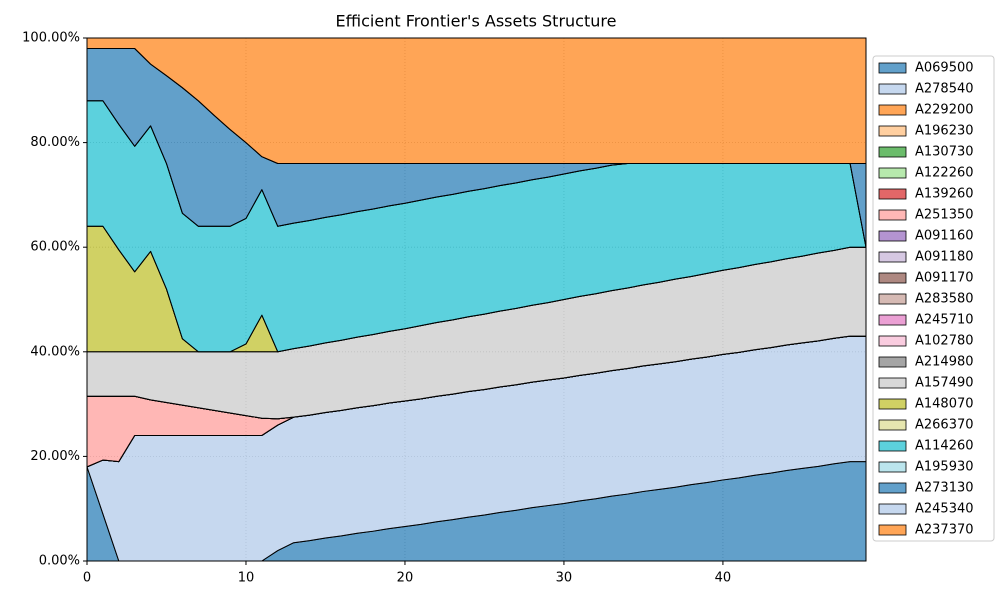 Image resolution: width=1000 pixels, height=600 pixels. I want to click on legend-label: A283580, so click(944, 299).